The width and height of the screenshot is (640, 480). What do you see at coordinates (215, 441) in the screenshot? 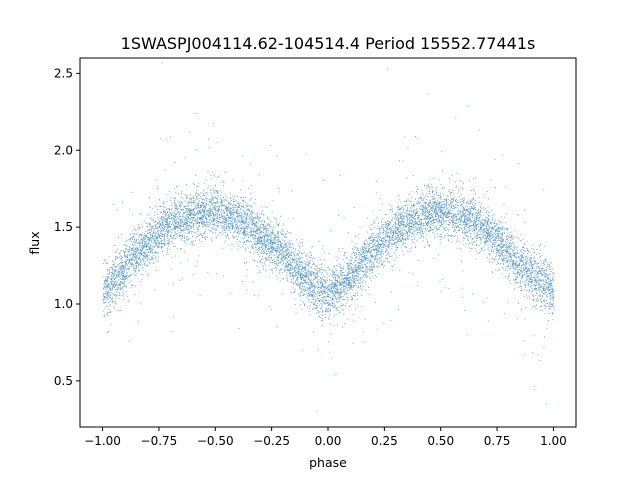
I see `x-tick-label: −0.50` at bounding box center [215, 441].